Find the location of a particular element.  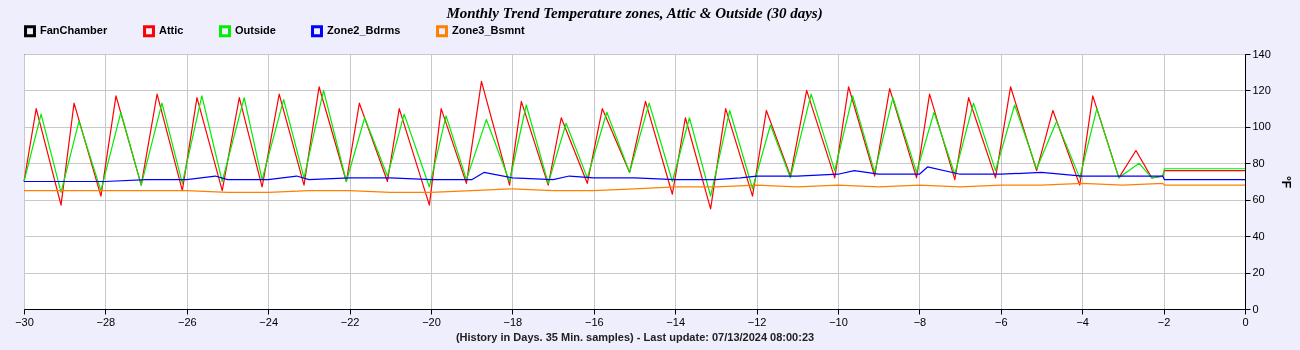

y-tick-label: 20 is located at coordinates (1258, 272).